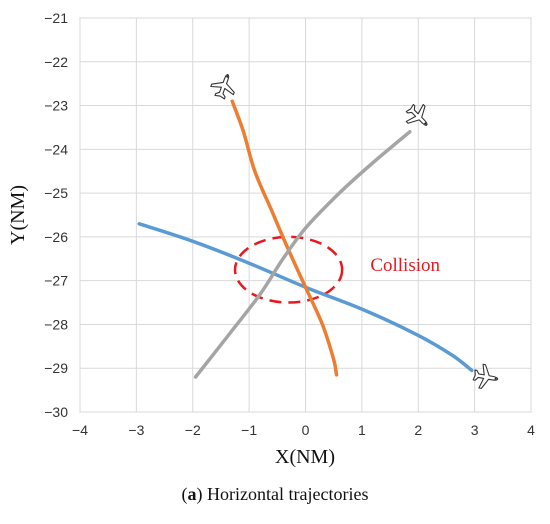 Image resolution: width=550 pixels, height=524 pixels. I want to click on x-tick-label: 3, so click(475, 430).